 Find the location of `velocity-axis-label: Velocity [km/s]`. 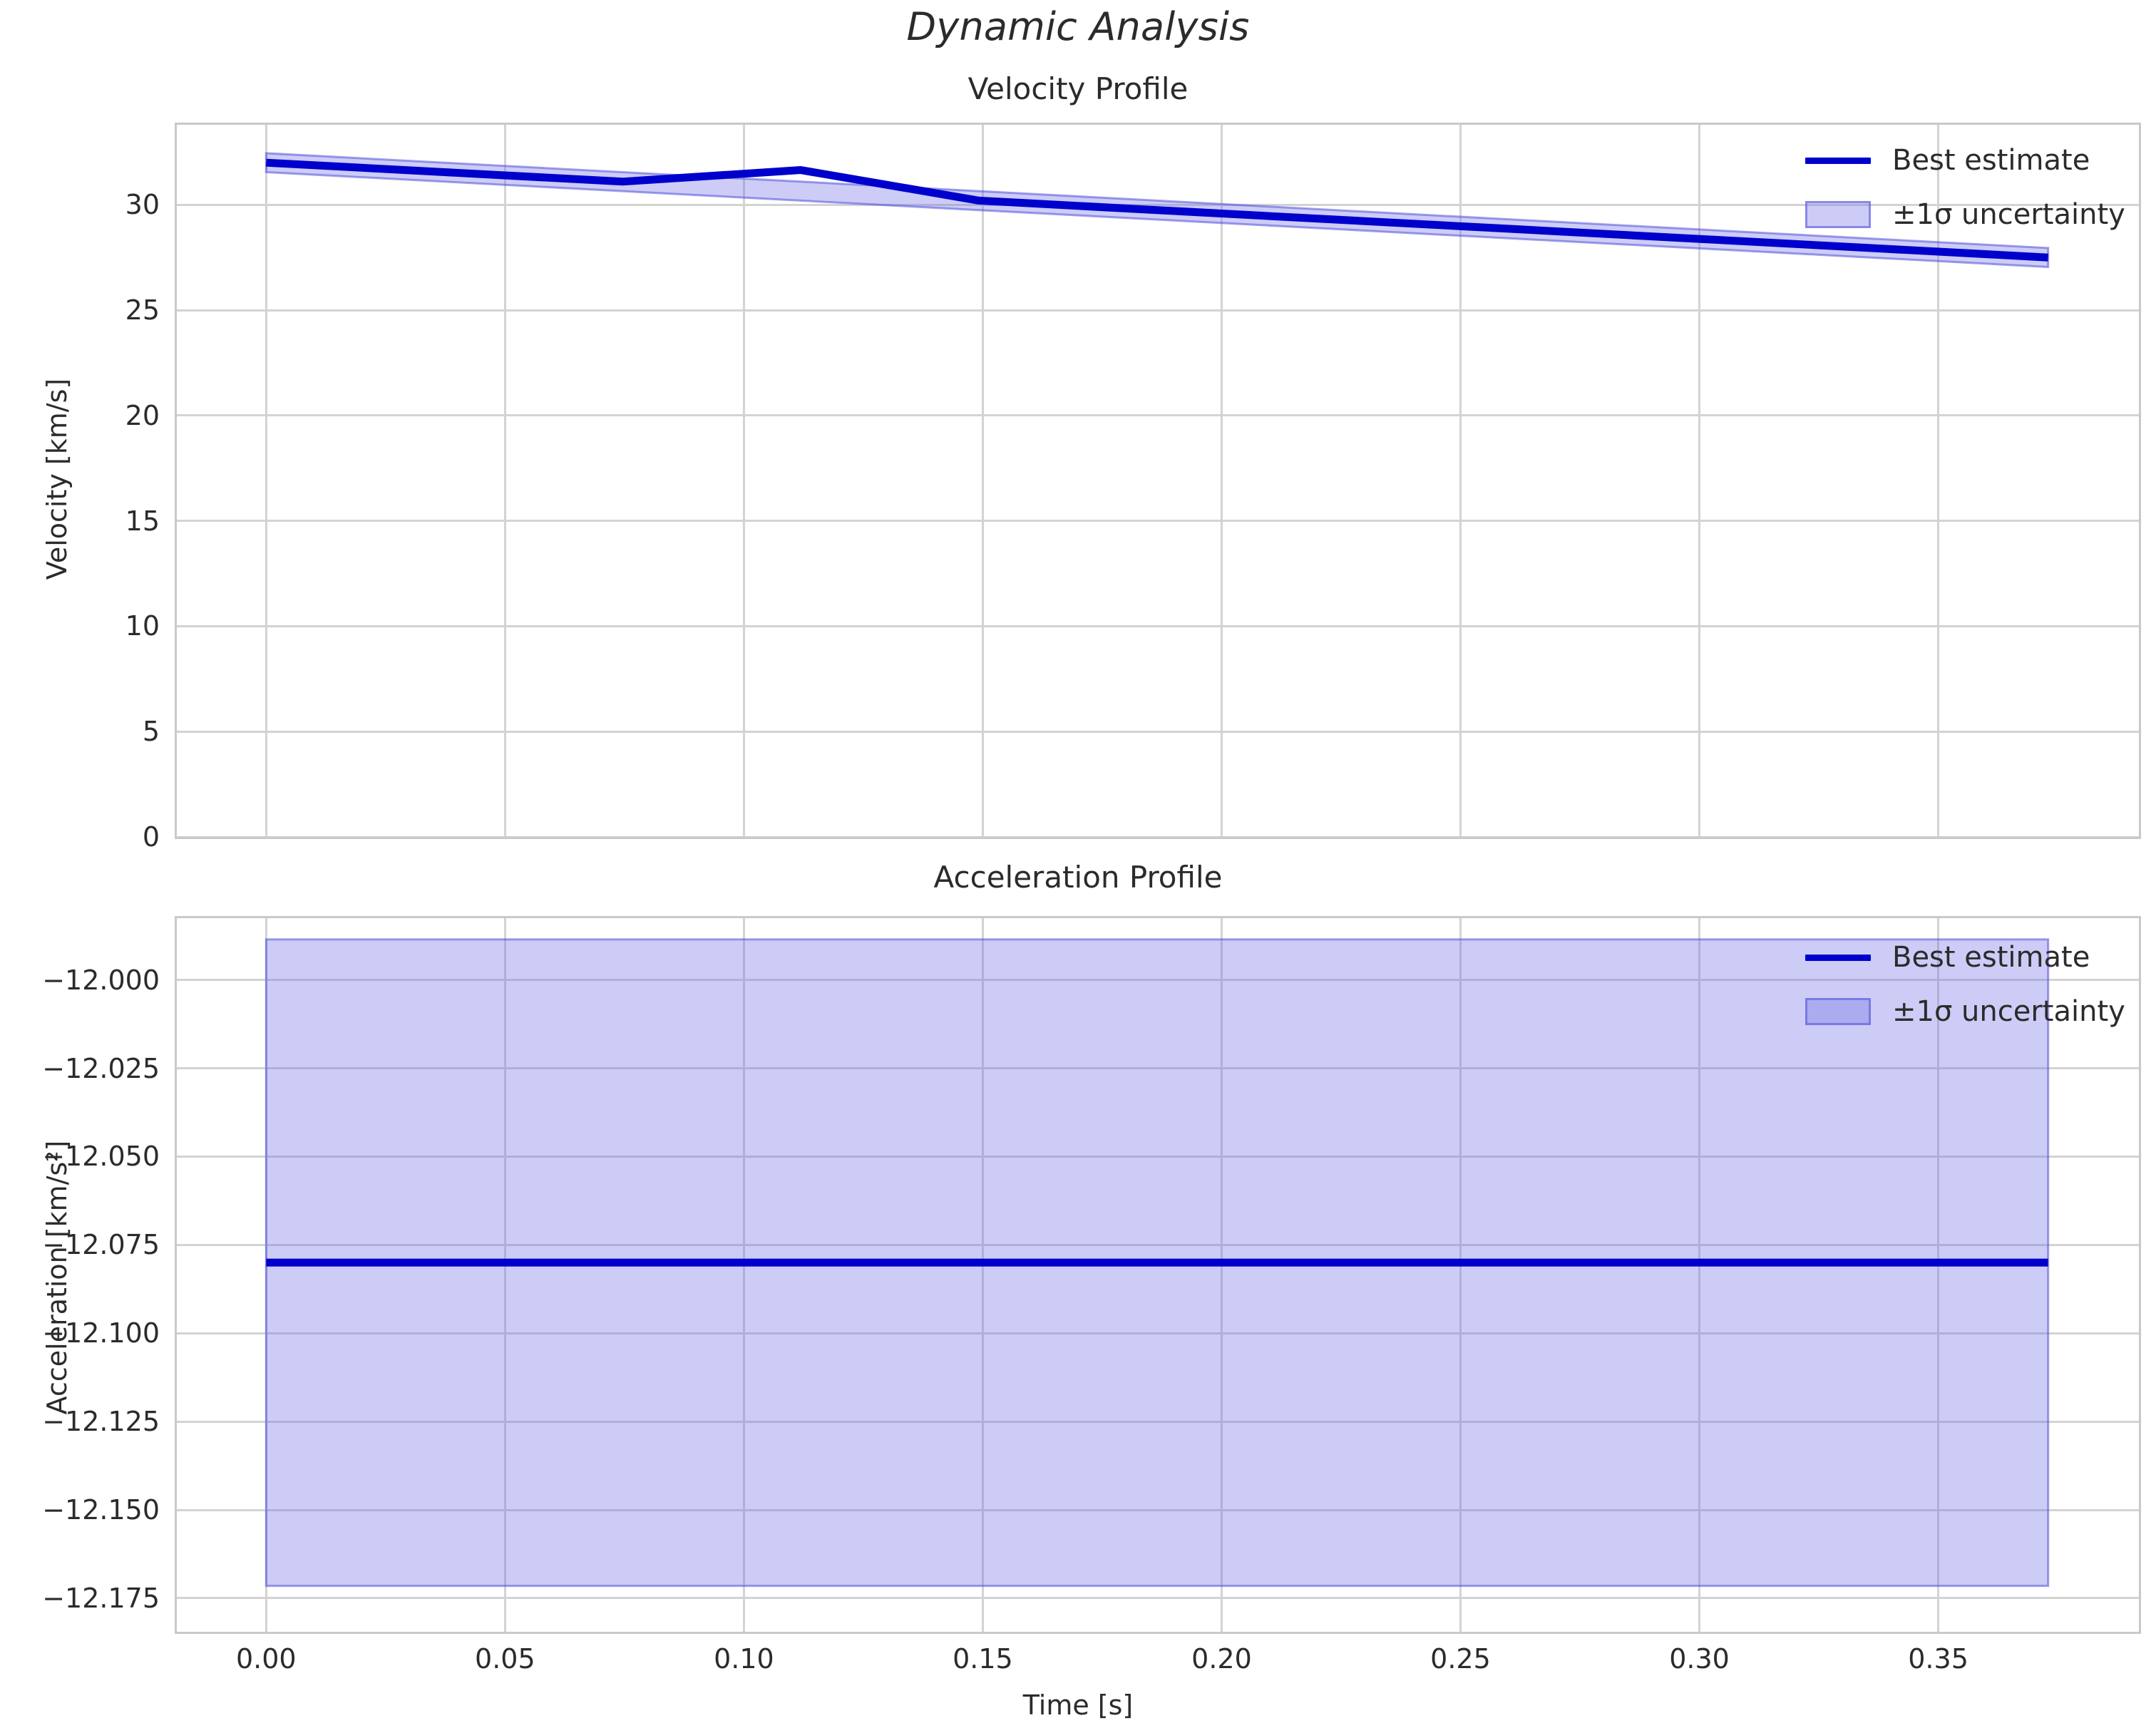

velocity-axis-label: Velocity [km/s] is located at coordinates (57, 479).